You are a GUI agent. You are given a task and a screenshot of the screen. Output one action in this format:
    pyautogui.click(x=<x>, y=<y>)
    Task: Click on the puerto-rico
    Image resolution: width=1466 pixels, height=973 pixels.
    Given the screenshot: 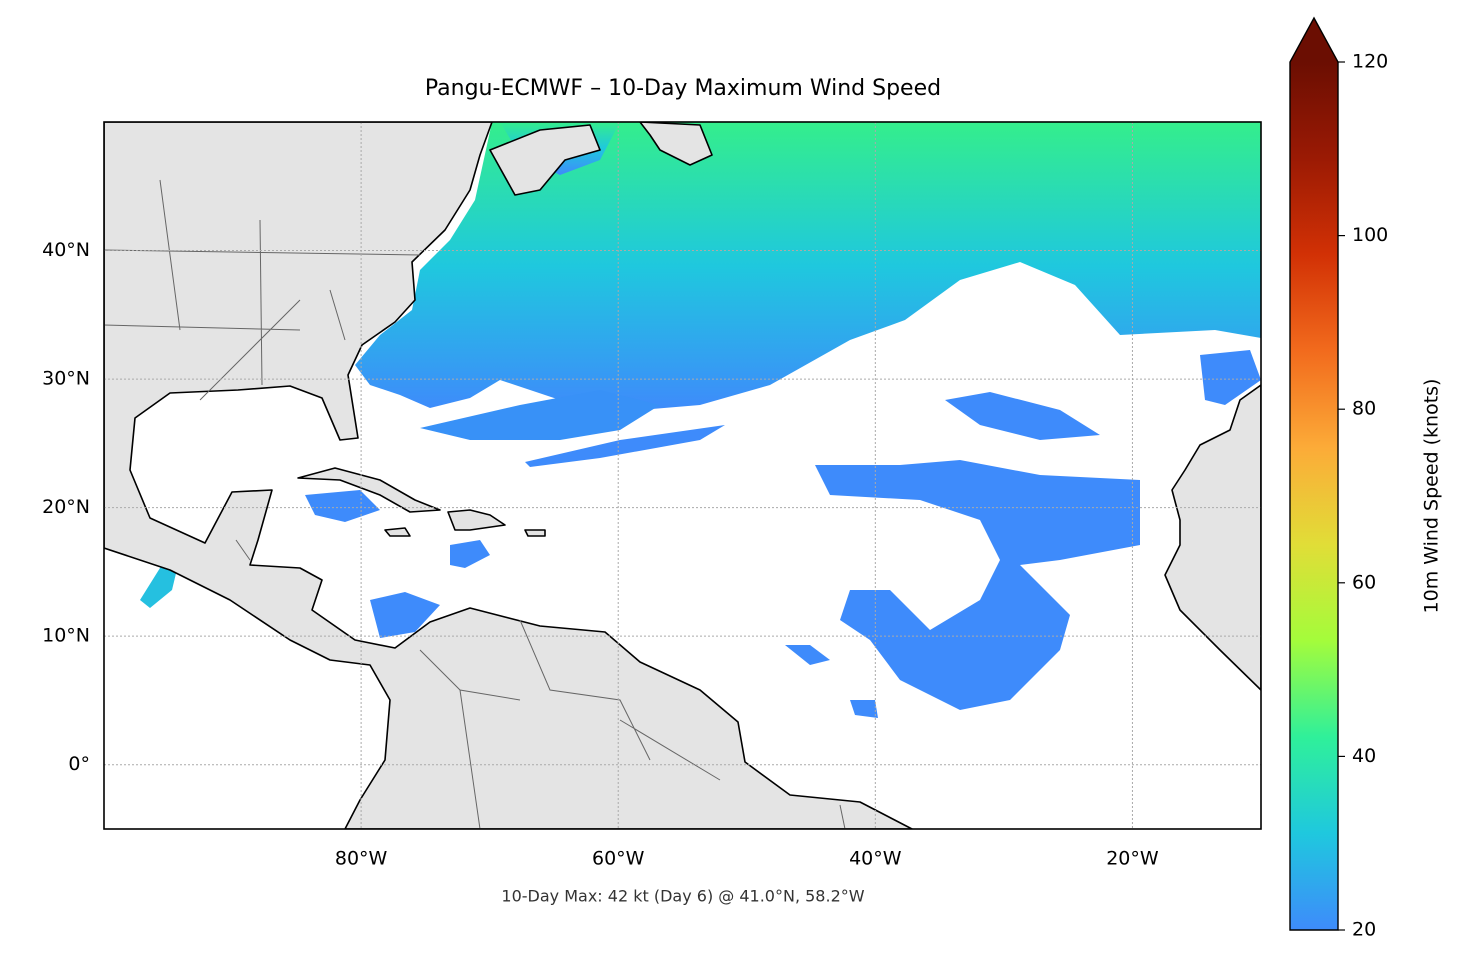 What is the action you would take?
    pyautogui.click(x=535, y=533)
    